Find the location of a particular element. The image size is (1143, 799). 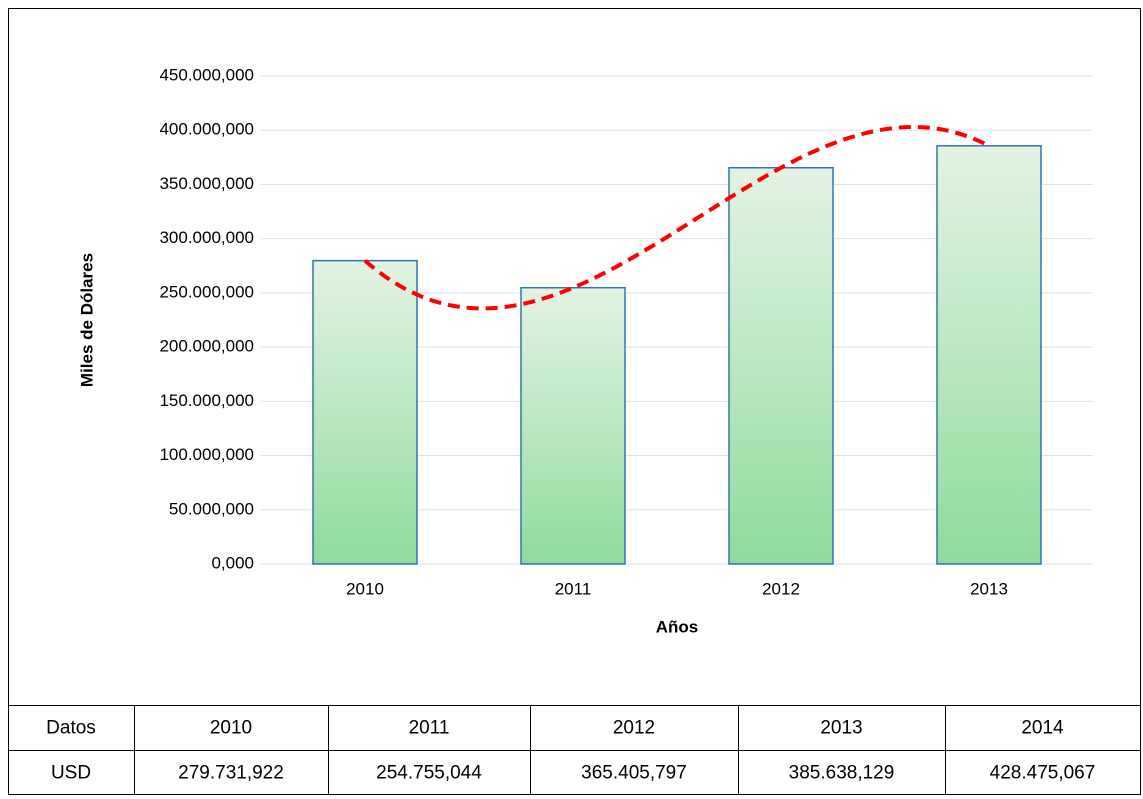

y-tick-label: 250.000,000 is located at coordinates (206, 291).